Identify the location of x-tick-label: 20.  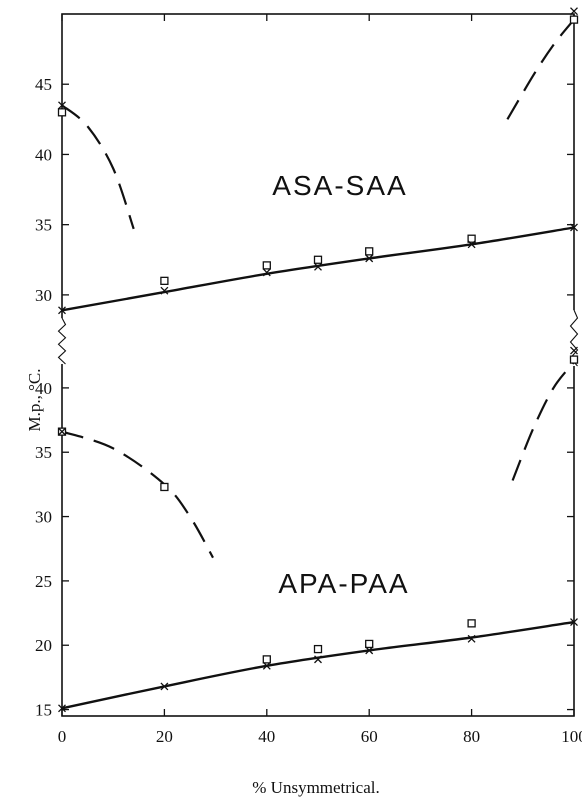
(164, 736).